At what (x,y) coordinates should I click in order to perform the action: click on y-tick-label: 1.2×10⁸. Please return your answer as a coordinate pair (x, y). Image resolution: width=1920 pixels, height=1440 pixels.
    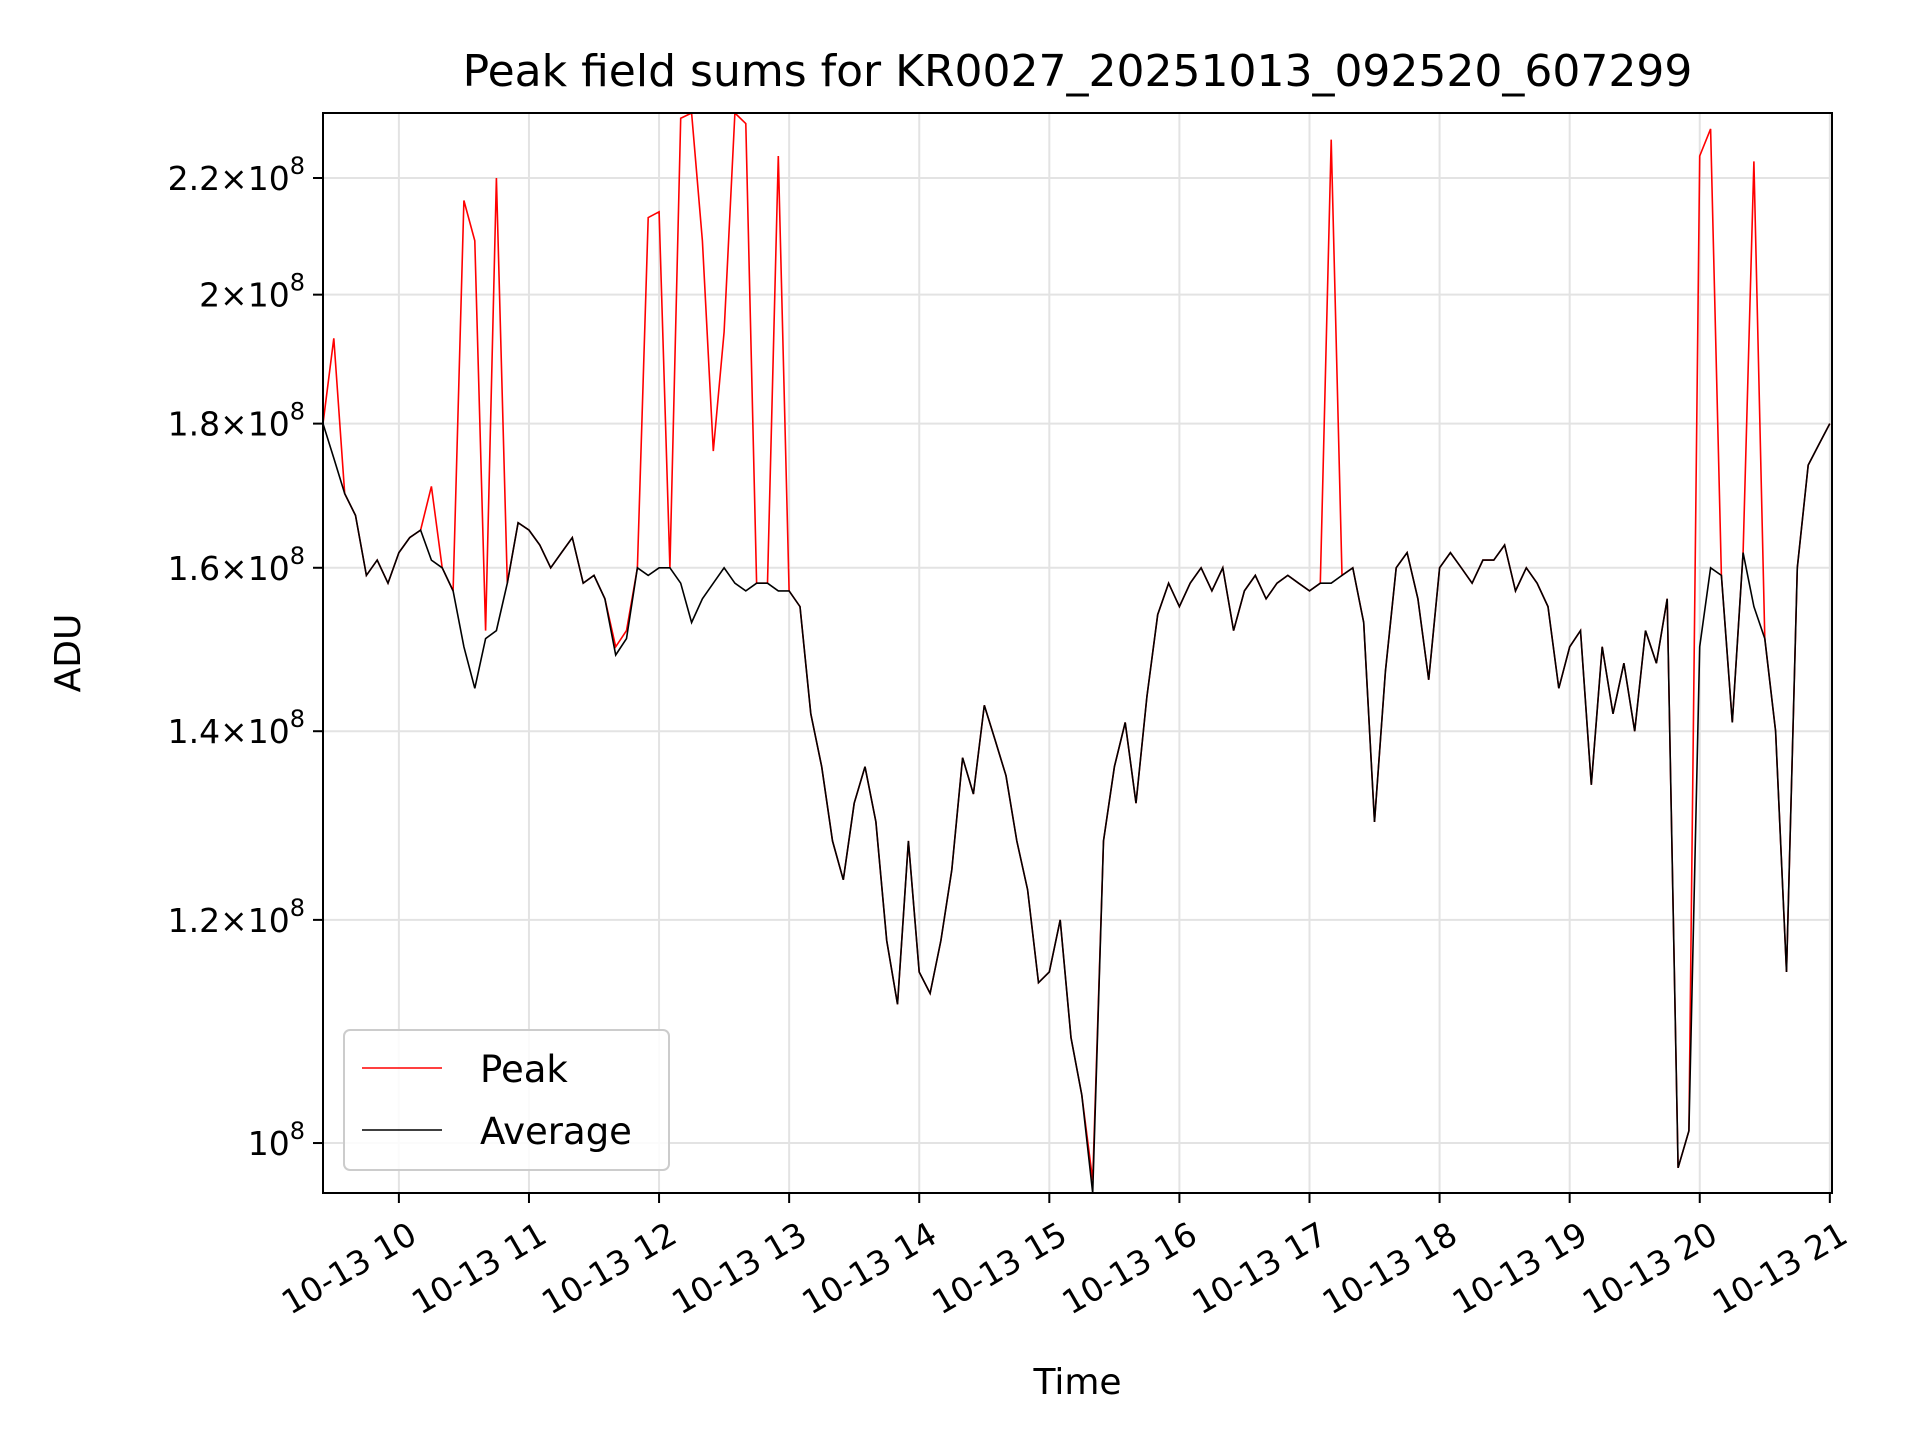
    Looking at the image, I should click on (236, 917).